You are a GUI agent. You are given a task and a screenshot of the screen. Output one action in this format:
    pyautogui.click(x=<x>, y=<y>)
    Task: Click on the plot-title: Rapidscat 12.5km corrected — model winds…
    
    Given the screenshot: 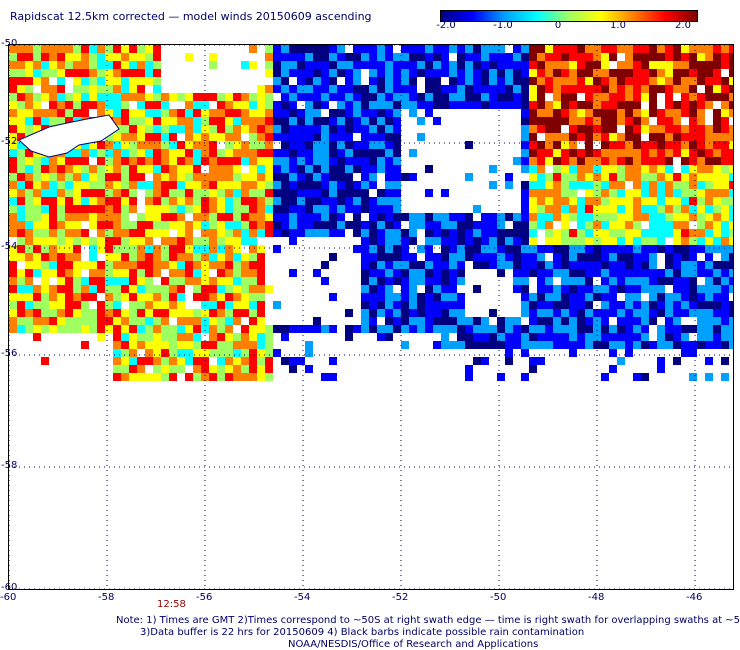 What is the action you would take?
    pyautogui.click(x=191, y=16)
    